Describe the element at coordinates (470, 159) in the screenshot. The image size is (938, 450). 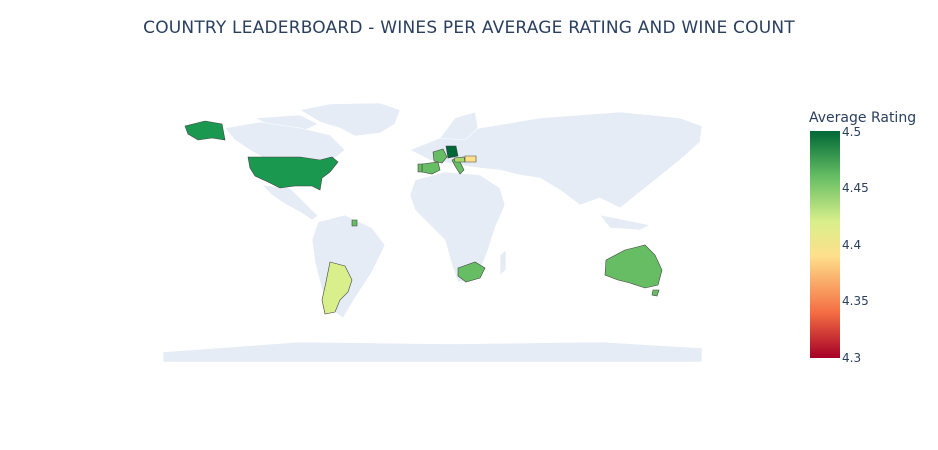
I see `country-hungary` at that location.